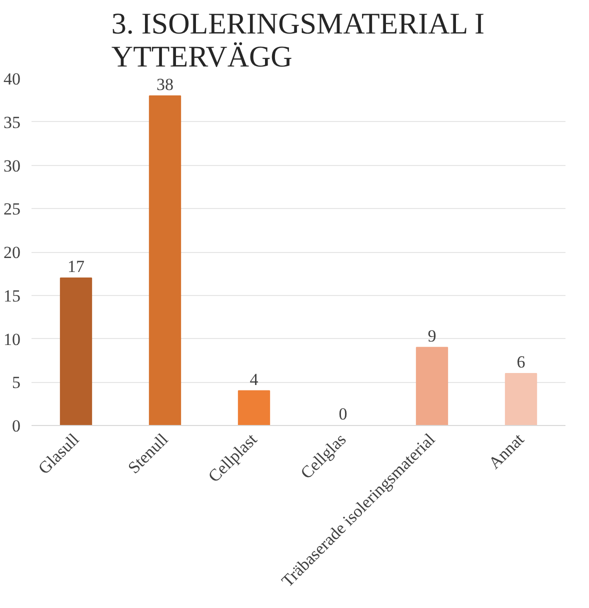 The width and height of the screenshot is (589, 608). What do you see at coordinates (12, 339) in the screenshot?
I see `y-tick-label: 10` at bounding box center [12, 339].